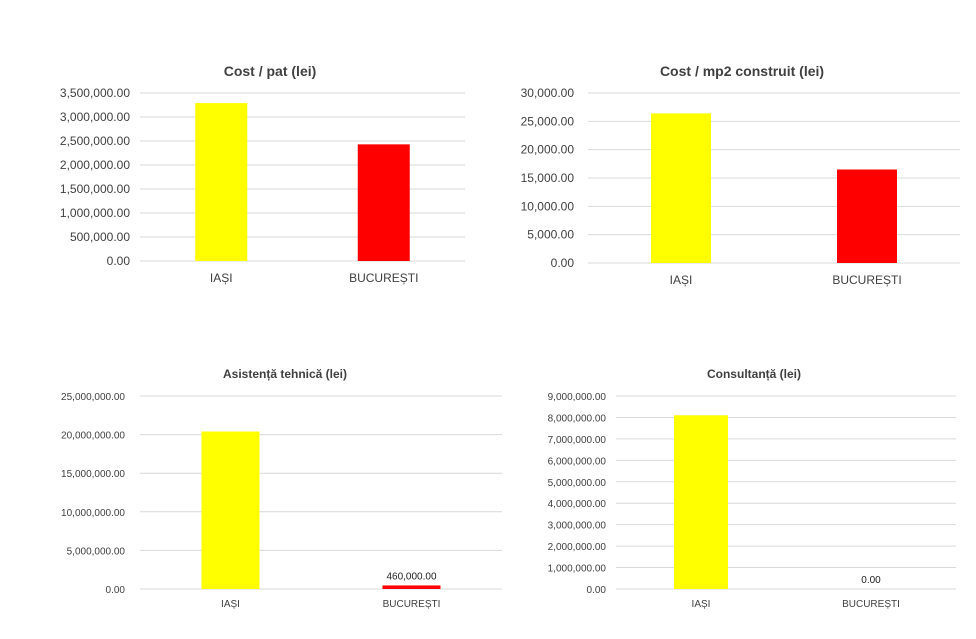 The height and width of the screenshot is (639, 976). Describe the element at coordinates (285, 374) in the screenshot. I see `chart-title: Asistență tehnică (lei)` at that location.